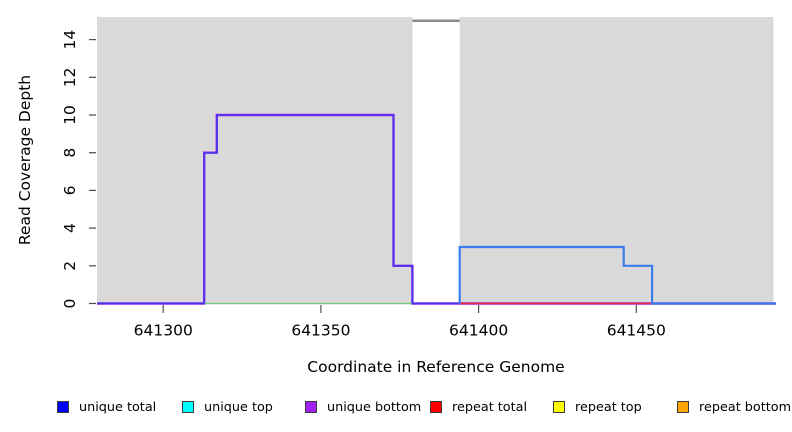 Image resolution: width=792 pixels, height=432 pixels. Describe the element at coordinates (70, 153) in the screenshot. I see `y-tick-label: 8` at that location.